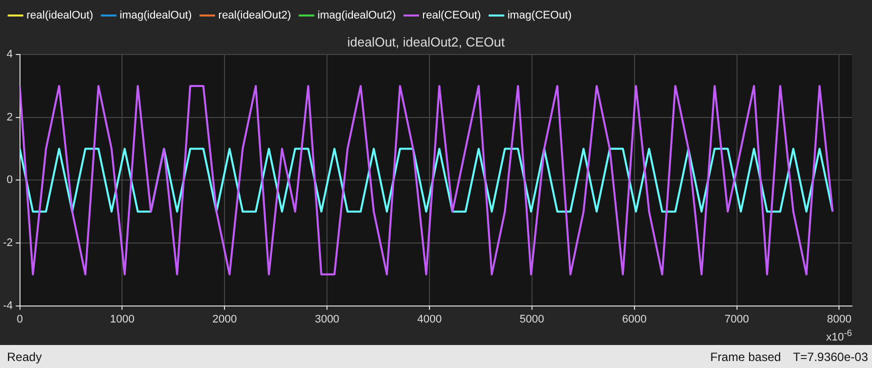  I want to click on y-tick-label: 0, so click(9, 180).